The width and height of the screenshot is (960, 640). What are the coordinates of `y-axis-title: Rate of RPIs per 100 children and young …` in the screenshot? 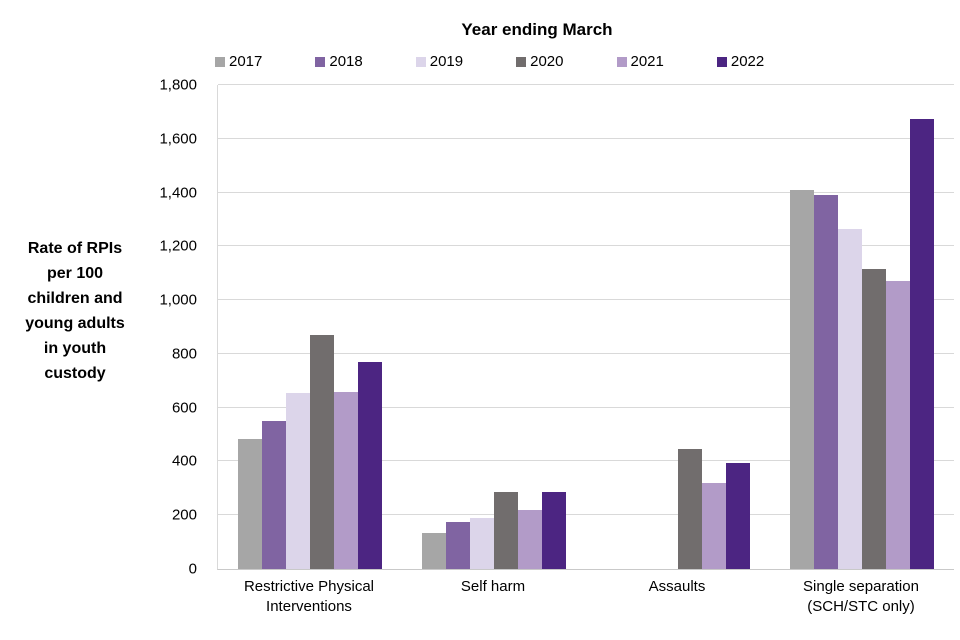 It's located at (75, 311).